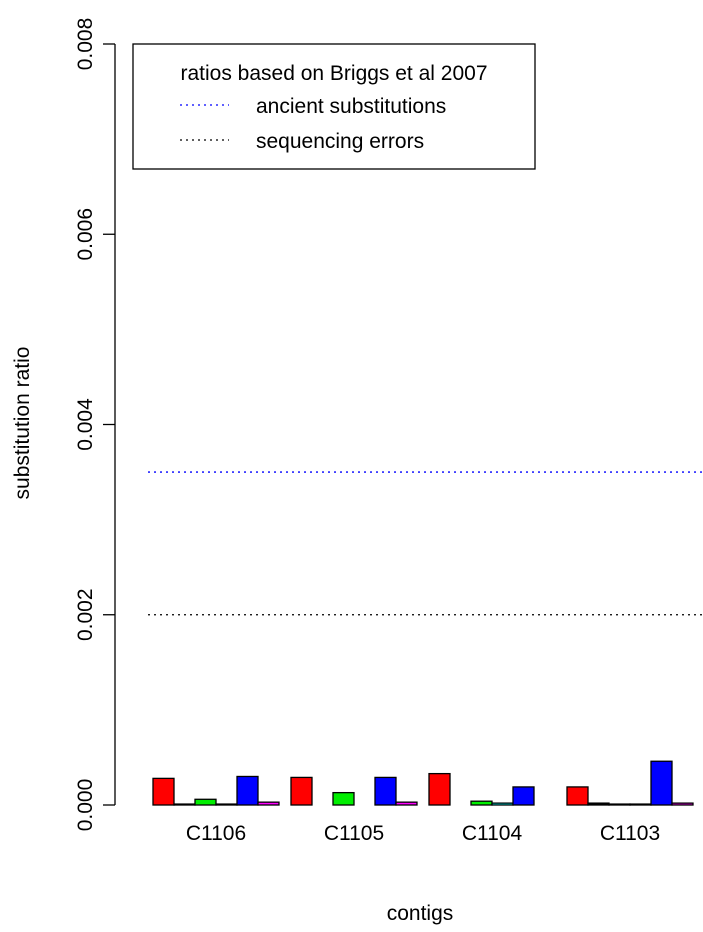  I want to click on legend-title: ratios based on Briggs et al 2007, so click(333, 73).